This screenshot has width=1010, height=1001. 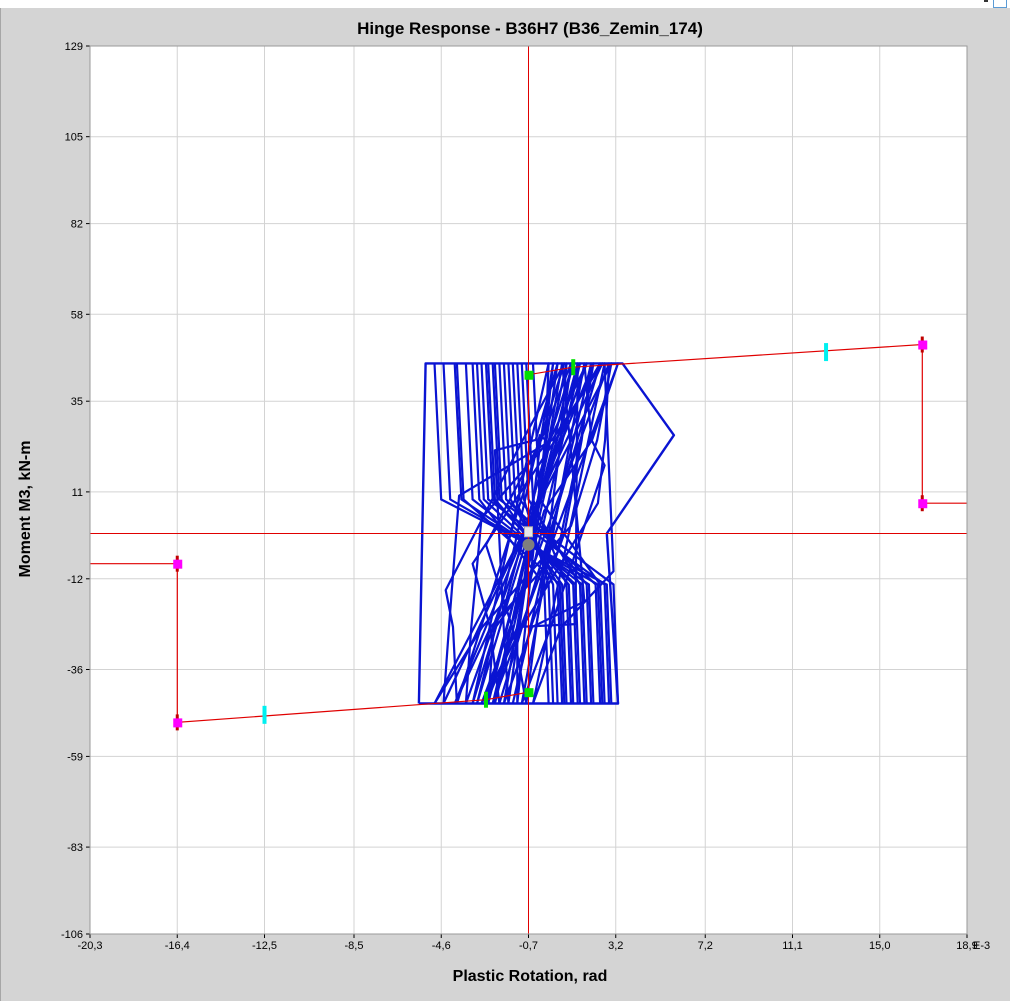 I want to click on y-tick-label: -12, so click(x=75, y=580).